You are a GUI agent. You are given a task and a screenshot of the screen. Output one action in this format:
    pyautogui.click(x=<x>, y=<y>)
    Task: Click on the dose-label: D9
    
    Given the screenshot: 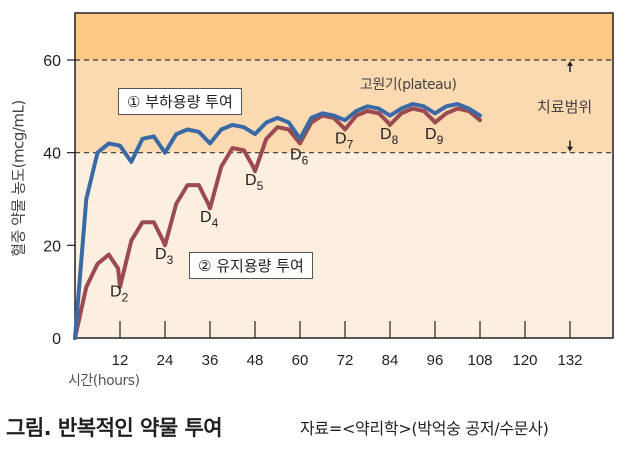 What is the action you would take?
    pyautogui.click(x=434, y=136)
    